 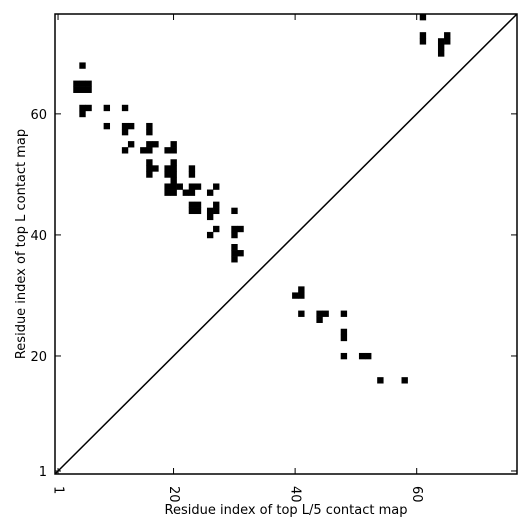 I want to click on x-tick-label: 40, so click(x=295, y=494).